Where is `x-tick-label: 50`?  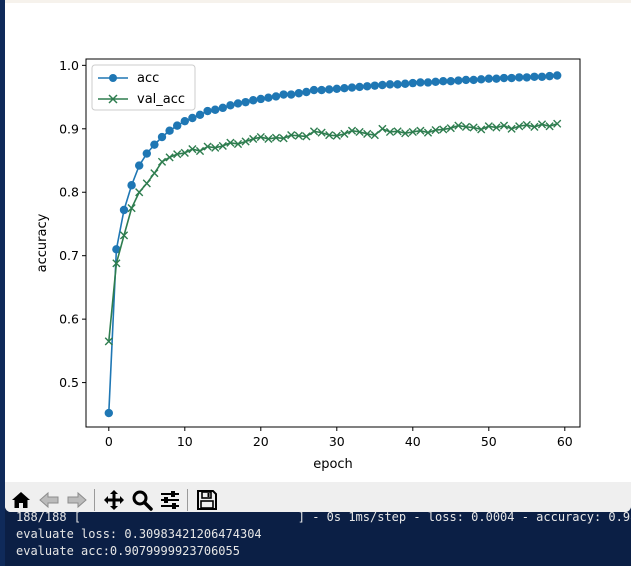 x-tick-label: 50 is located at coordinates (489, 441).